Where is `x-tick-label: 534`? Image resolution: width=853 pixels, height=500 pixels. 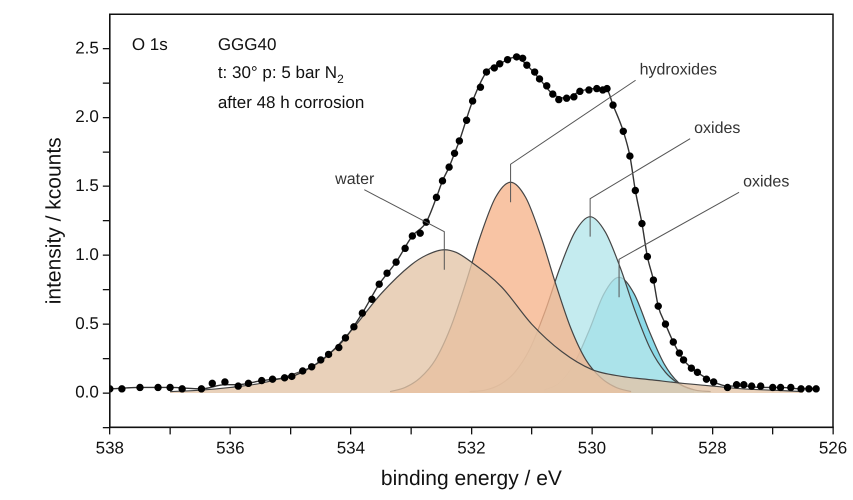 x-tick-label: 534 is located at coordinates (351, 448).